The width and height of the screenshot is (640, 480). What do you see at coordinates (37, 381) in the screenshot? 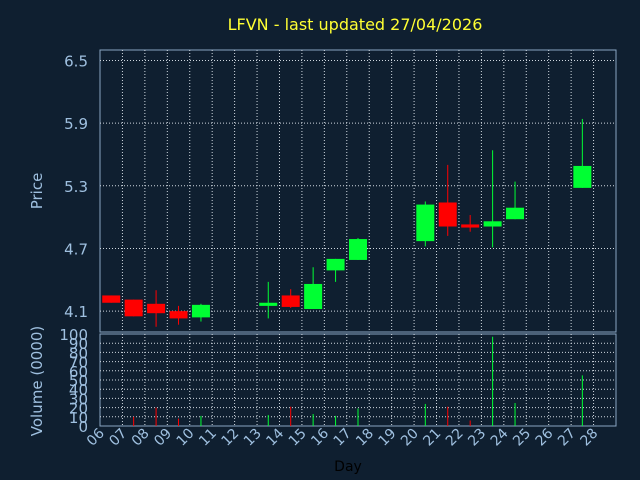
I see `volume-axis-label: Volume (0000)` at bounding box center [37, 381].